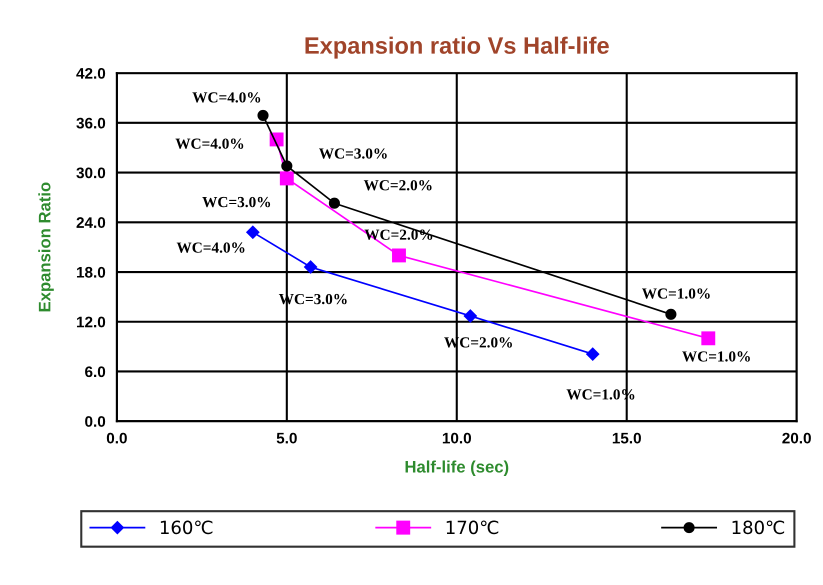 This screenshot has height=585, width=823. I want to click on y-tick-label: 6.0, so click(95, 372).